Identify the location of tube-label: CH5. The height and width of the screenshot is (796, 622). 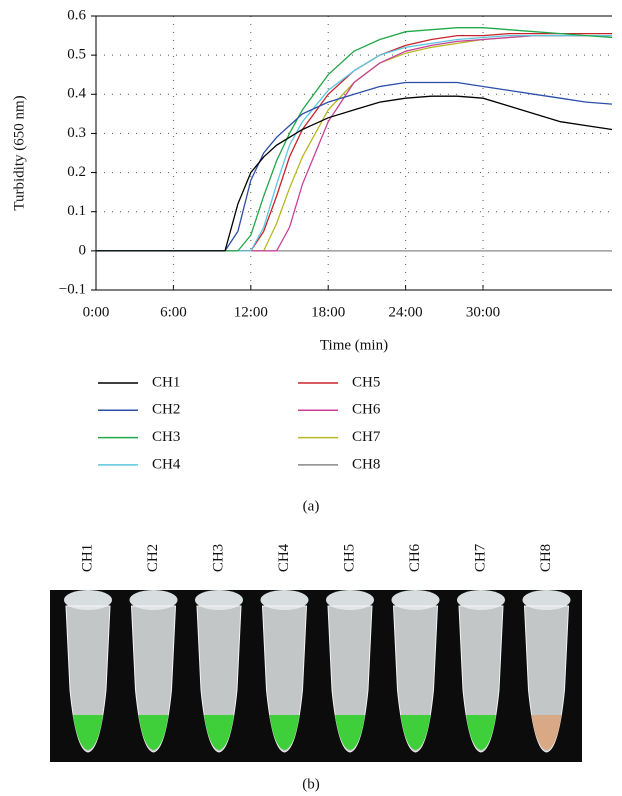
(349, 558).